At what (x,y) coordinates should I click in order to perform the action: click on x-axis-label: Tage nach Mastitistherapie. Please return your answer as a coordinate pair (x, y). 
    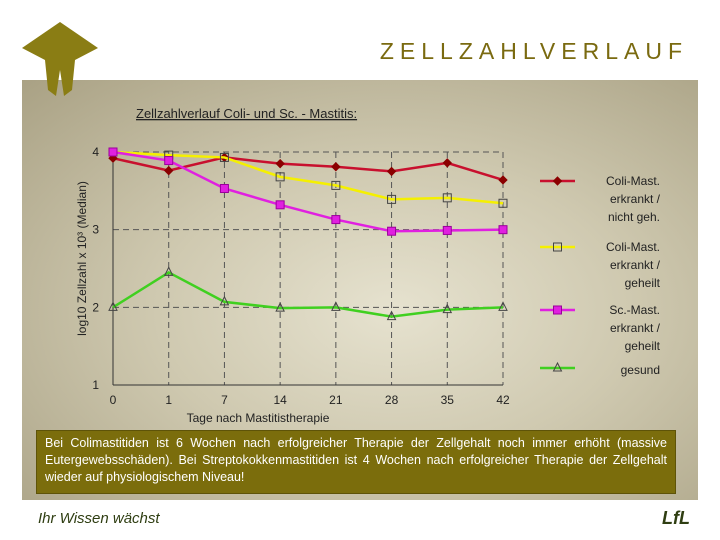
    Looking at the image, I should click on (258, 418).